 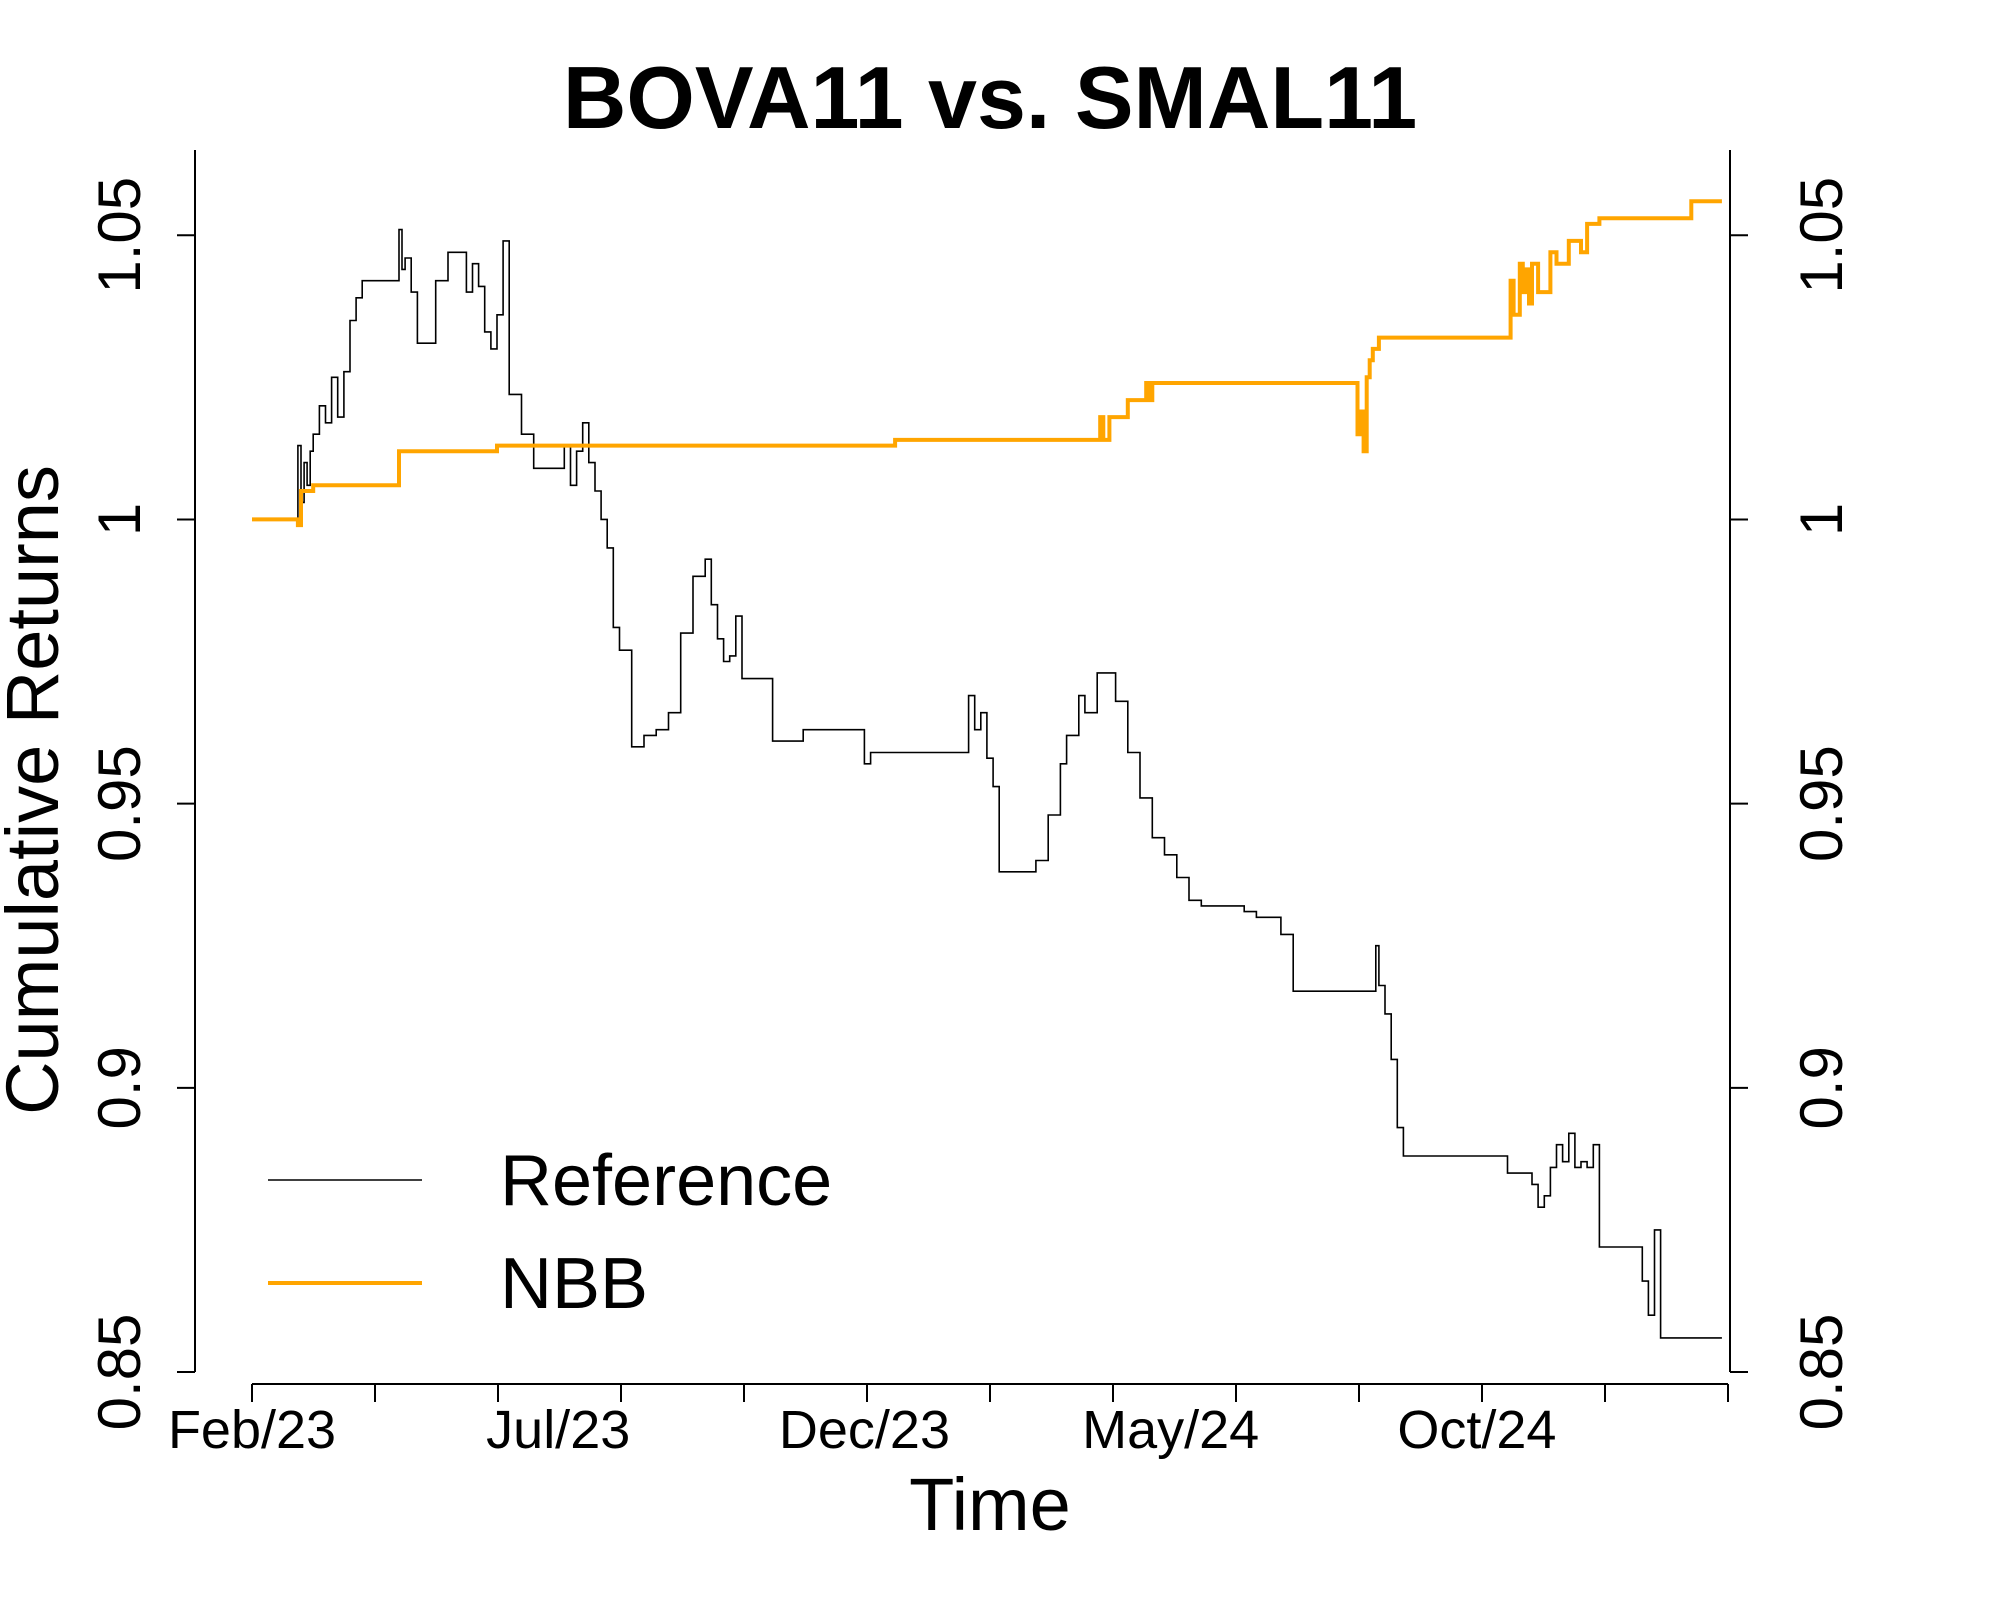 I want to click on x-axis: Feb/23 Jul/23 Dec/23 May/24 Oct/24, so click(x=948, y=1421).